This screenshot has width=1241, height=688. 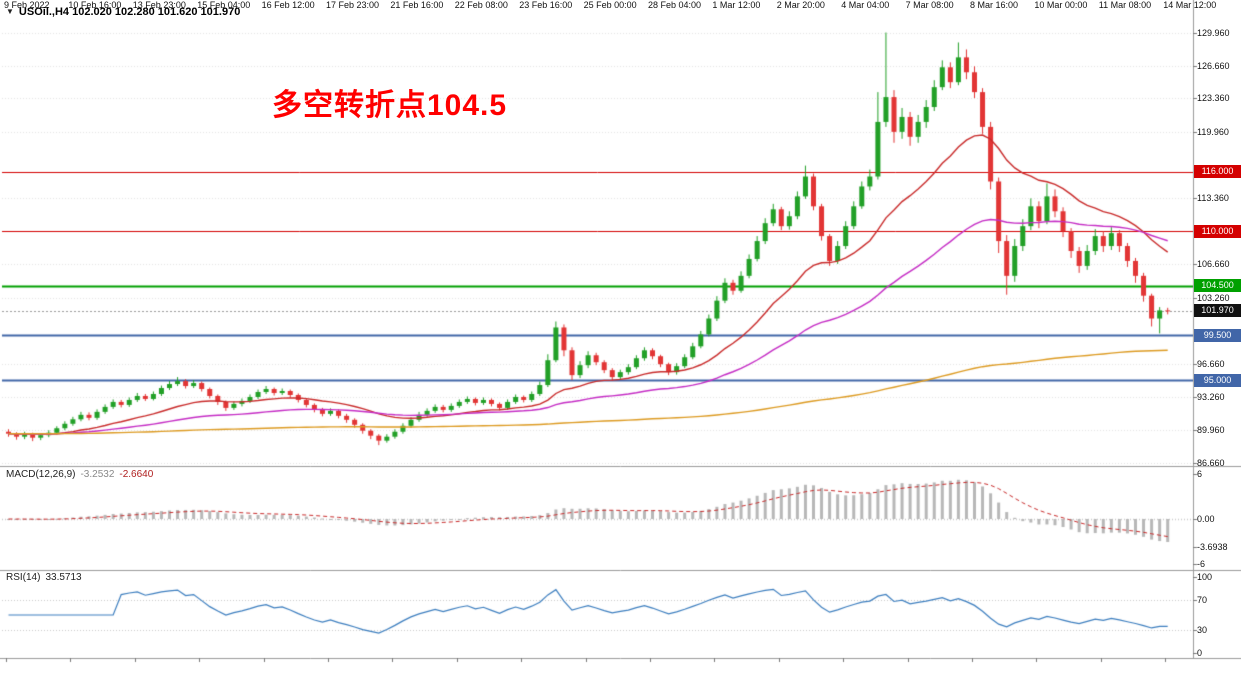 I want to click on price-line-badge: 104.500, so click(x=1217, y=286).